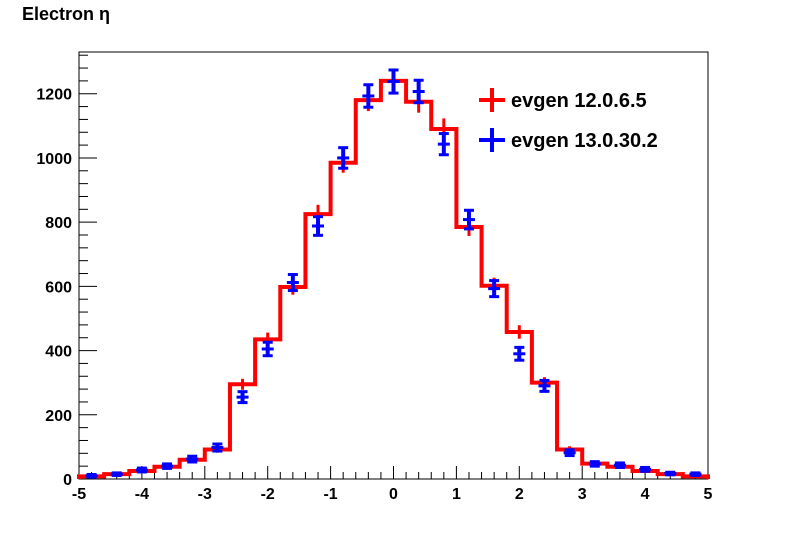 The image size is (788, 533). What do you see at coordinates (58, 287) in the screenshot?
I see `y-tick-label: 600` at bounding box center [58, 287].